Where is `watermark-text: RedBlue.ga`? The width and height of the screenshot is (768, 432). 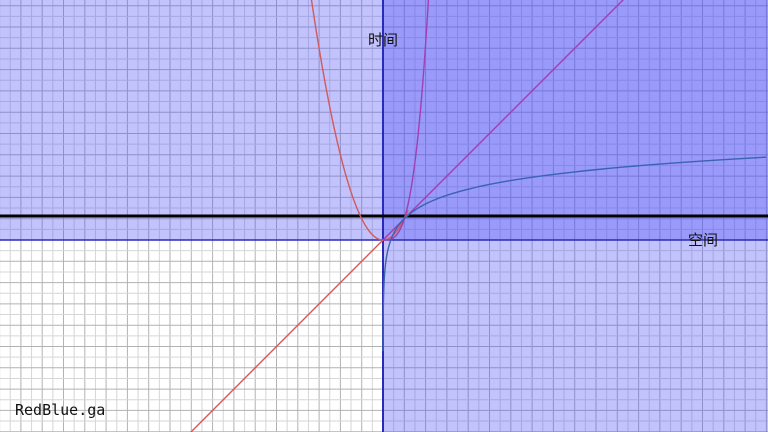 watermark-text: RedBlue.ga is located at coordinates (60, 410).